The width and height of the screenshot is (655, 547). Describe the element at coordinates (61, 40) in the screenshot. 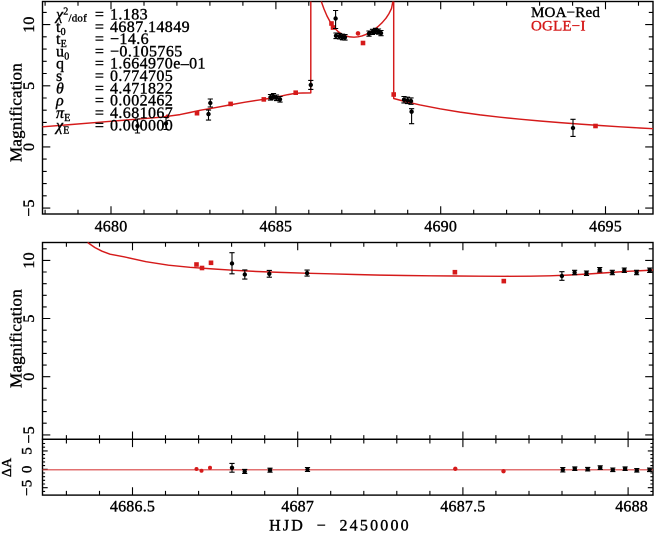

I see `svg-text: tE` at that location.